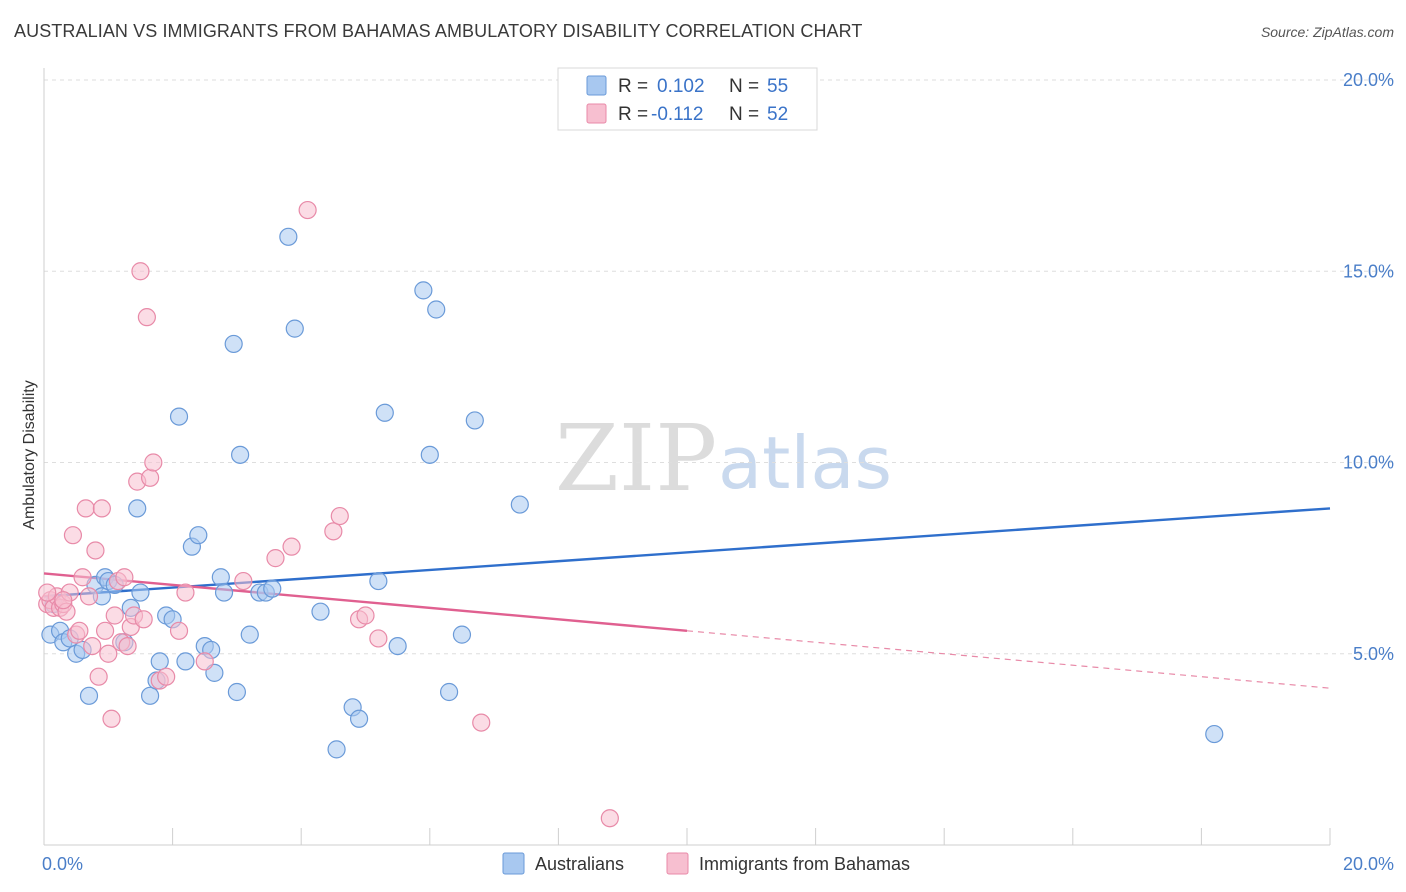  Describe the element at coordinates (1368, 864) in the screenshot. I see `x-tick-label: 20.0%` at that location.